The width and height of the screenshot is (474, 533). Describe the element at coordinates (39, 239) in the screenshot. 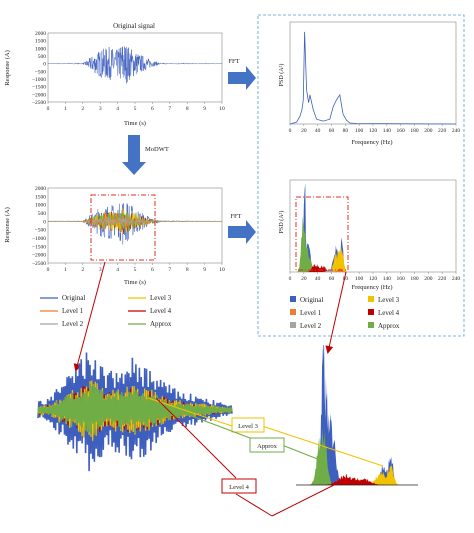

I see `panel-c-ytick-tick-6: −1000` at that location.